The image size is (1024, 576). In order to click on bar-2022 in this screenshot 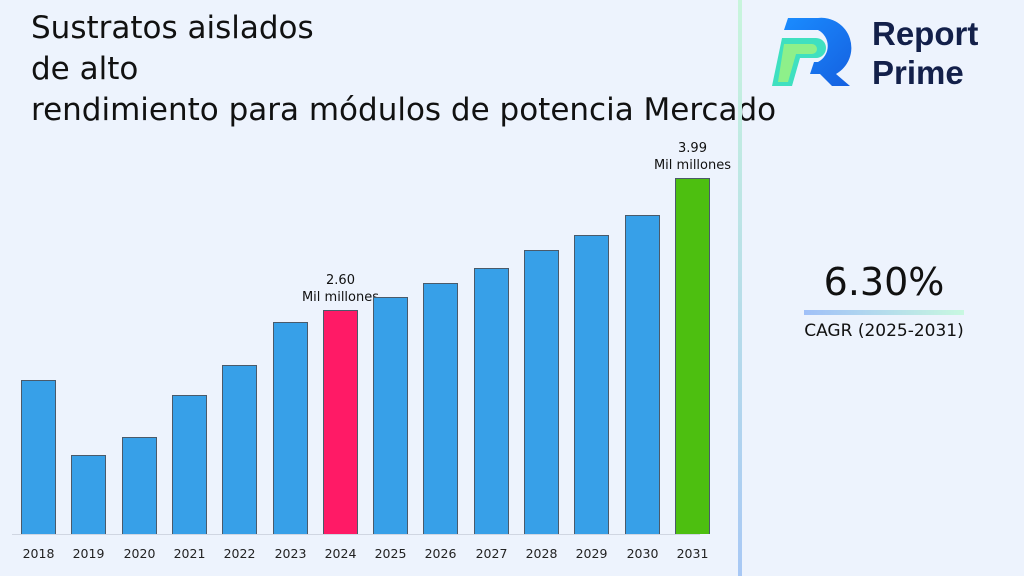, I will do `click(239, 449)`.